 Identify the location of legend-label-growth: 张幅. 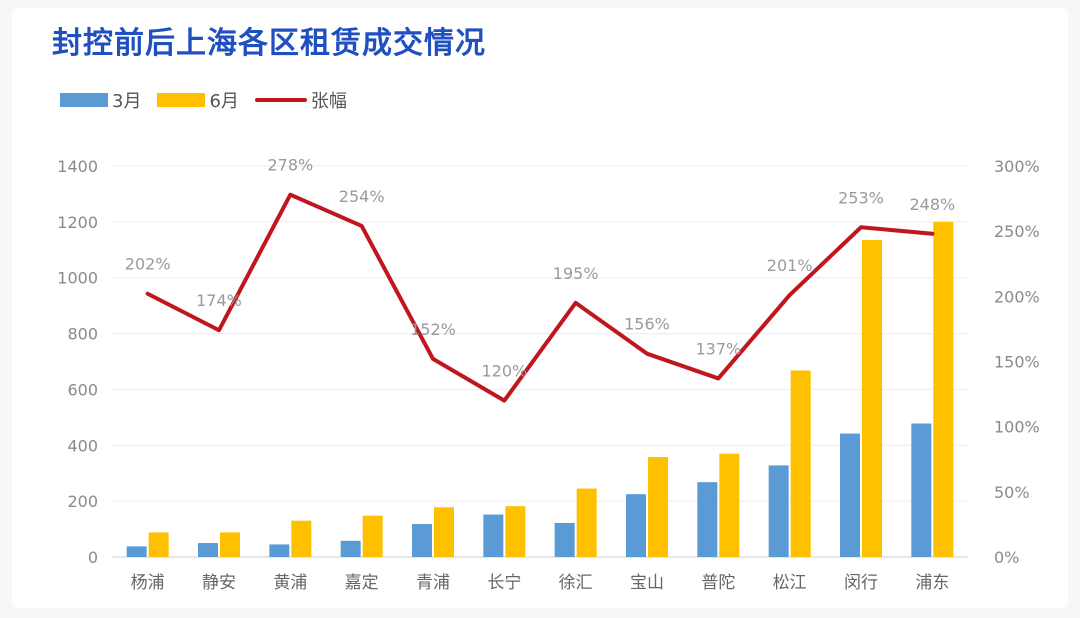
(328, 101).